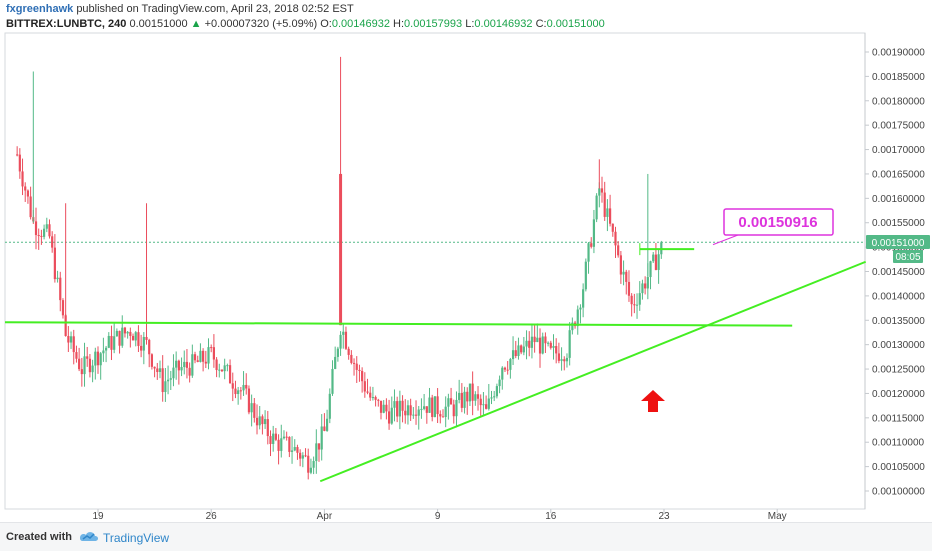 The image size is (932, 551). What do you see at coordinates (907, 257) in the screenshot?
I see `time-tag-value: 08:05` at bounding box center [907, 257].